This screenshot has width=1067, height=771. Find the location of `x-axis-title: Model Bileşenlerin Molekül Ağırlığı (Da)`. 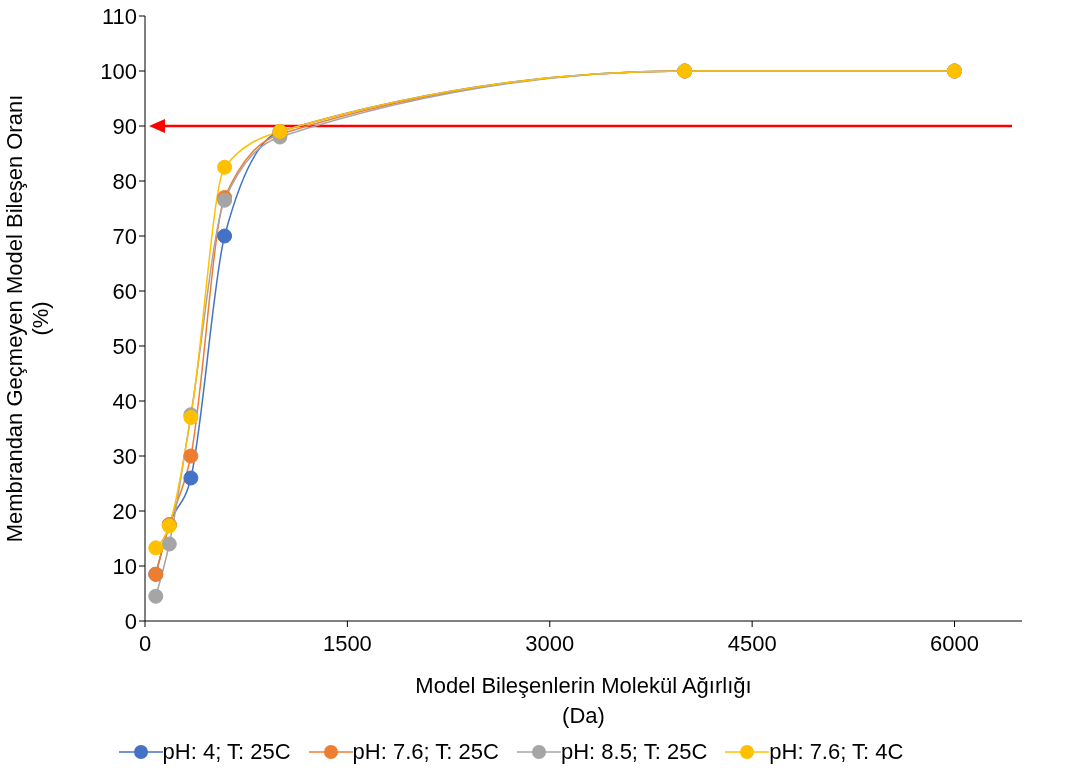

x-axis-title: Model Bileşenlerin Molekül Ağırlığı (Da) is located at coordinates (583, 700).